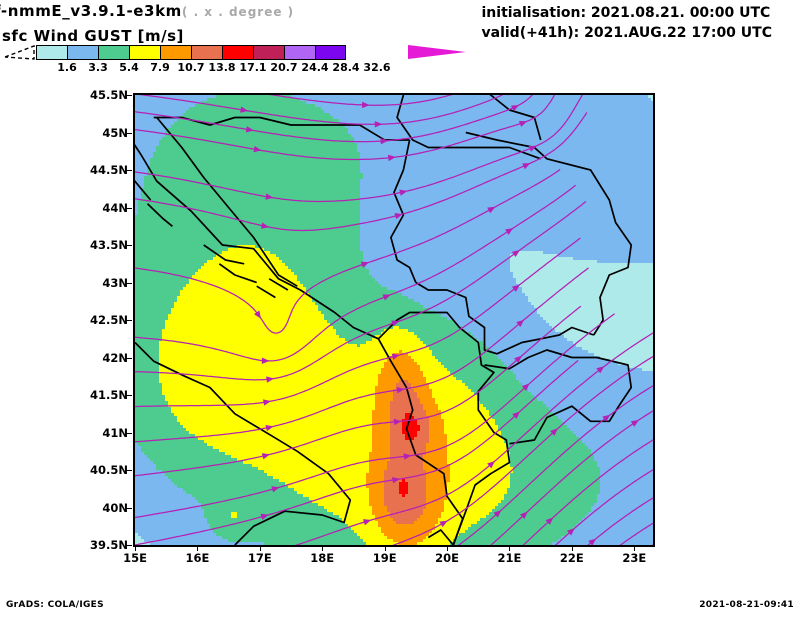 This screenshot has width=800, height=618. I want to click on colorbar-tick-labels: 1.6 3.3 5.4 7.9 10.7 13.8 17.1 20.7 24.4 28.4 32.6, so click(235, 68).